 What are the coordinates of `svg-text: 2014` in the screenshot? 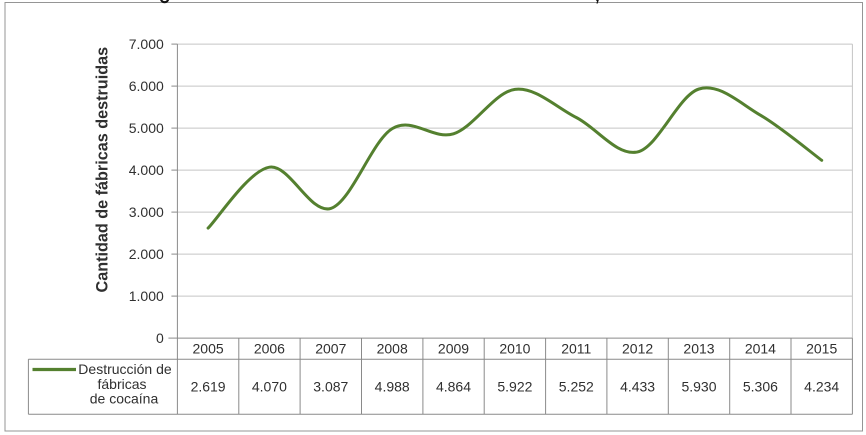 It's located at (760, 348).